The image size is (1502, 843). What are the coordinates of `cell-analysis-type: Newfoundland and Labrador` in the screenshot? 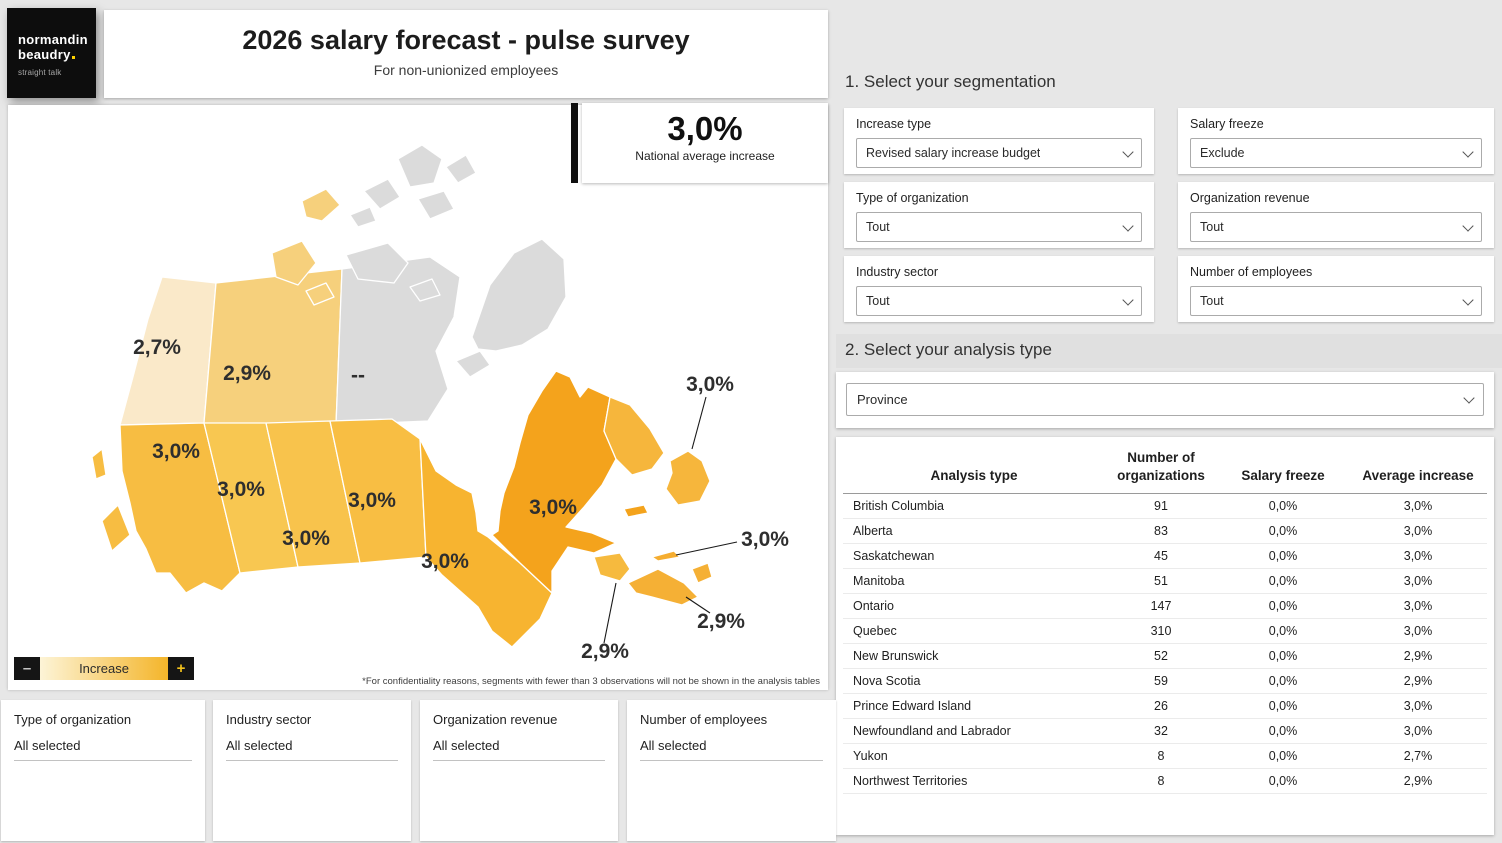 It's located at (974, 731).